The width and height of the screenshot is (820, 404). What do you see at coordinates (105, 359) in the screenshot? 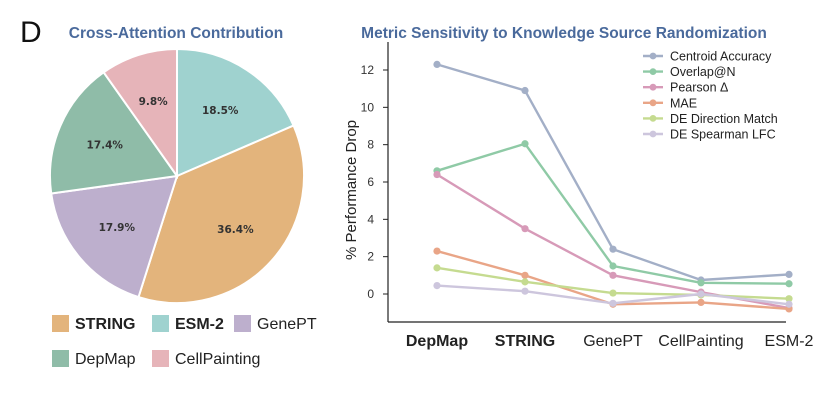
I see `pie-legend-label-depmap: DepMap` at bounding box center [105, 359].